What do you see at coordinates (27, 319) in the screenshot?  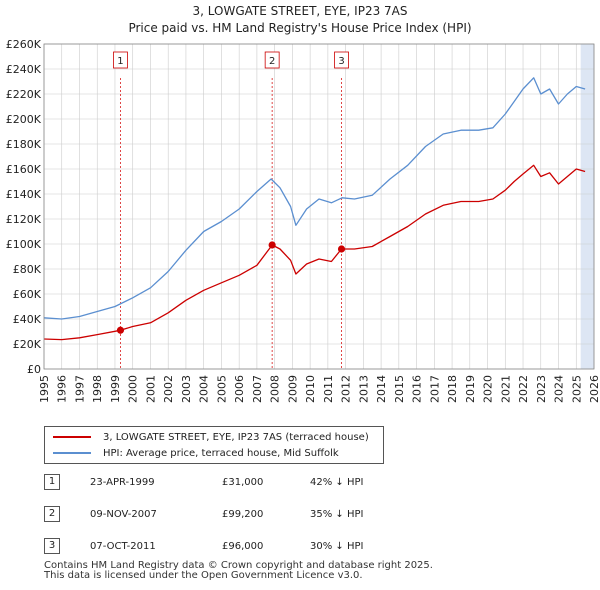 I see `y-tick-label: £40K` at bounding box center [27, 319].